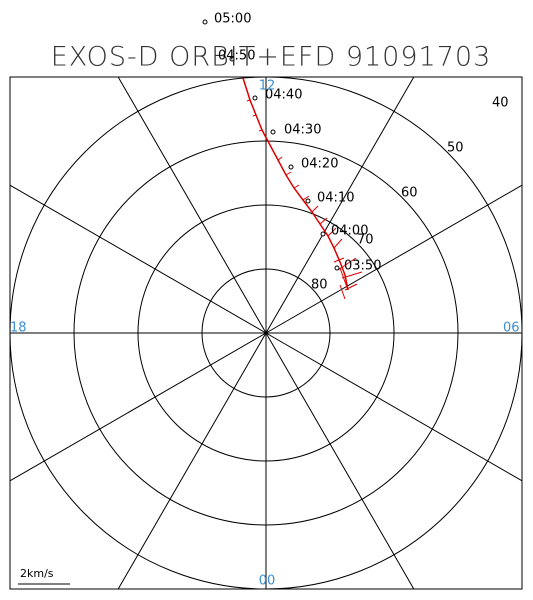 The height and width of the screenshot is (600, 533). What do you see at coordinates (511, 328) in the screenshot?
I see `mlt-label: 06` at bounding box center [511, 328].